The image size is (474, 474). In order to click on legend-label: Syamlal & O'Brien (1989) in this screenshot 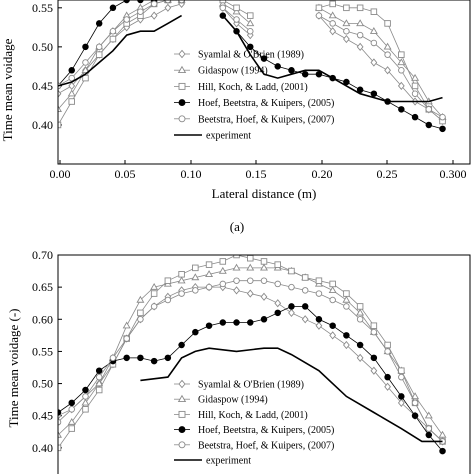, I will do `click(251, 55)`.